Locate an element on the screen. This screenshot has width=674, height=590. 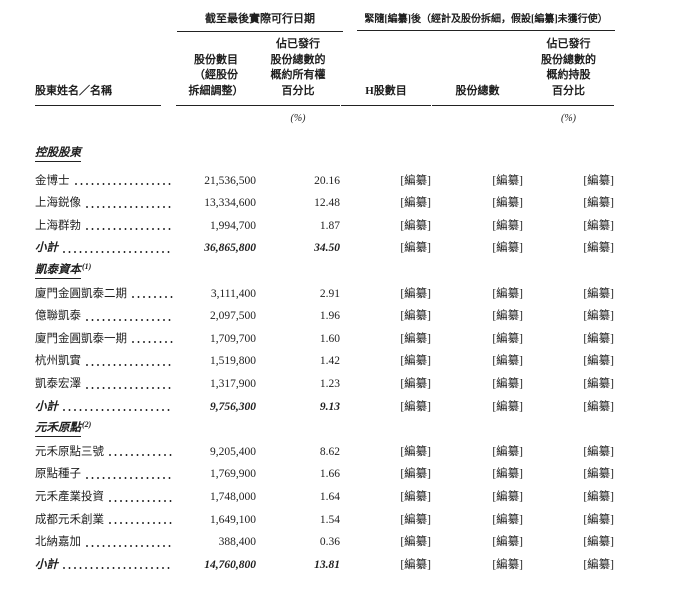
shares-cell: 1,519,800 is located at coordinates (233, 361).